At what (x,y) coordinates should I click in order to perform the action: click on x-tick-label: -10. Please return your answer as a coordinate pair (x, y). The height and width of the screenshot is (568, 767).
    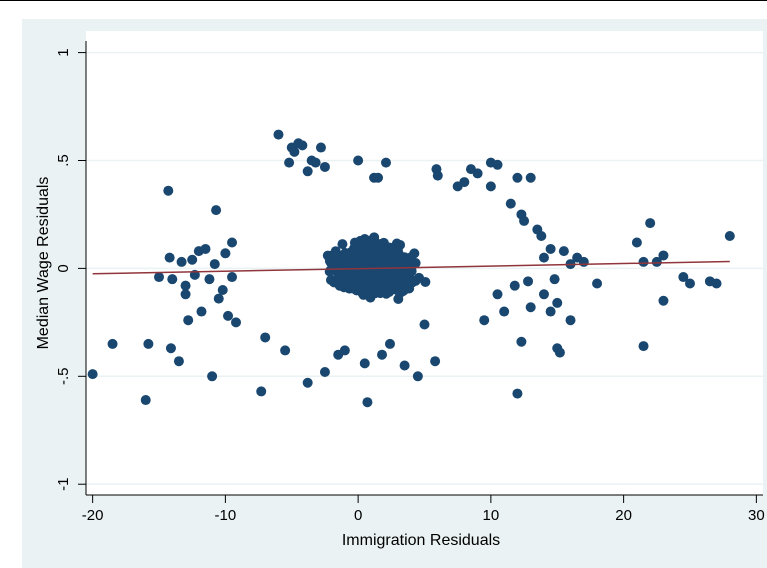
    Looking at the image, I should click on (226, 515).